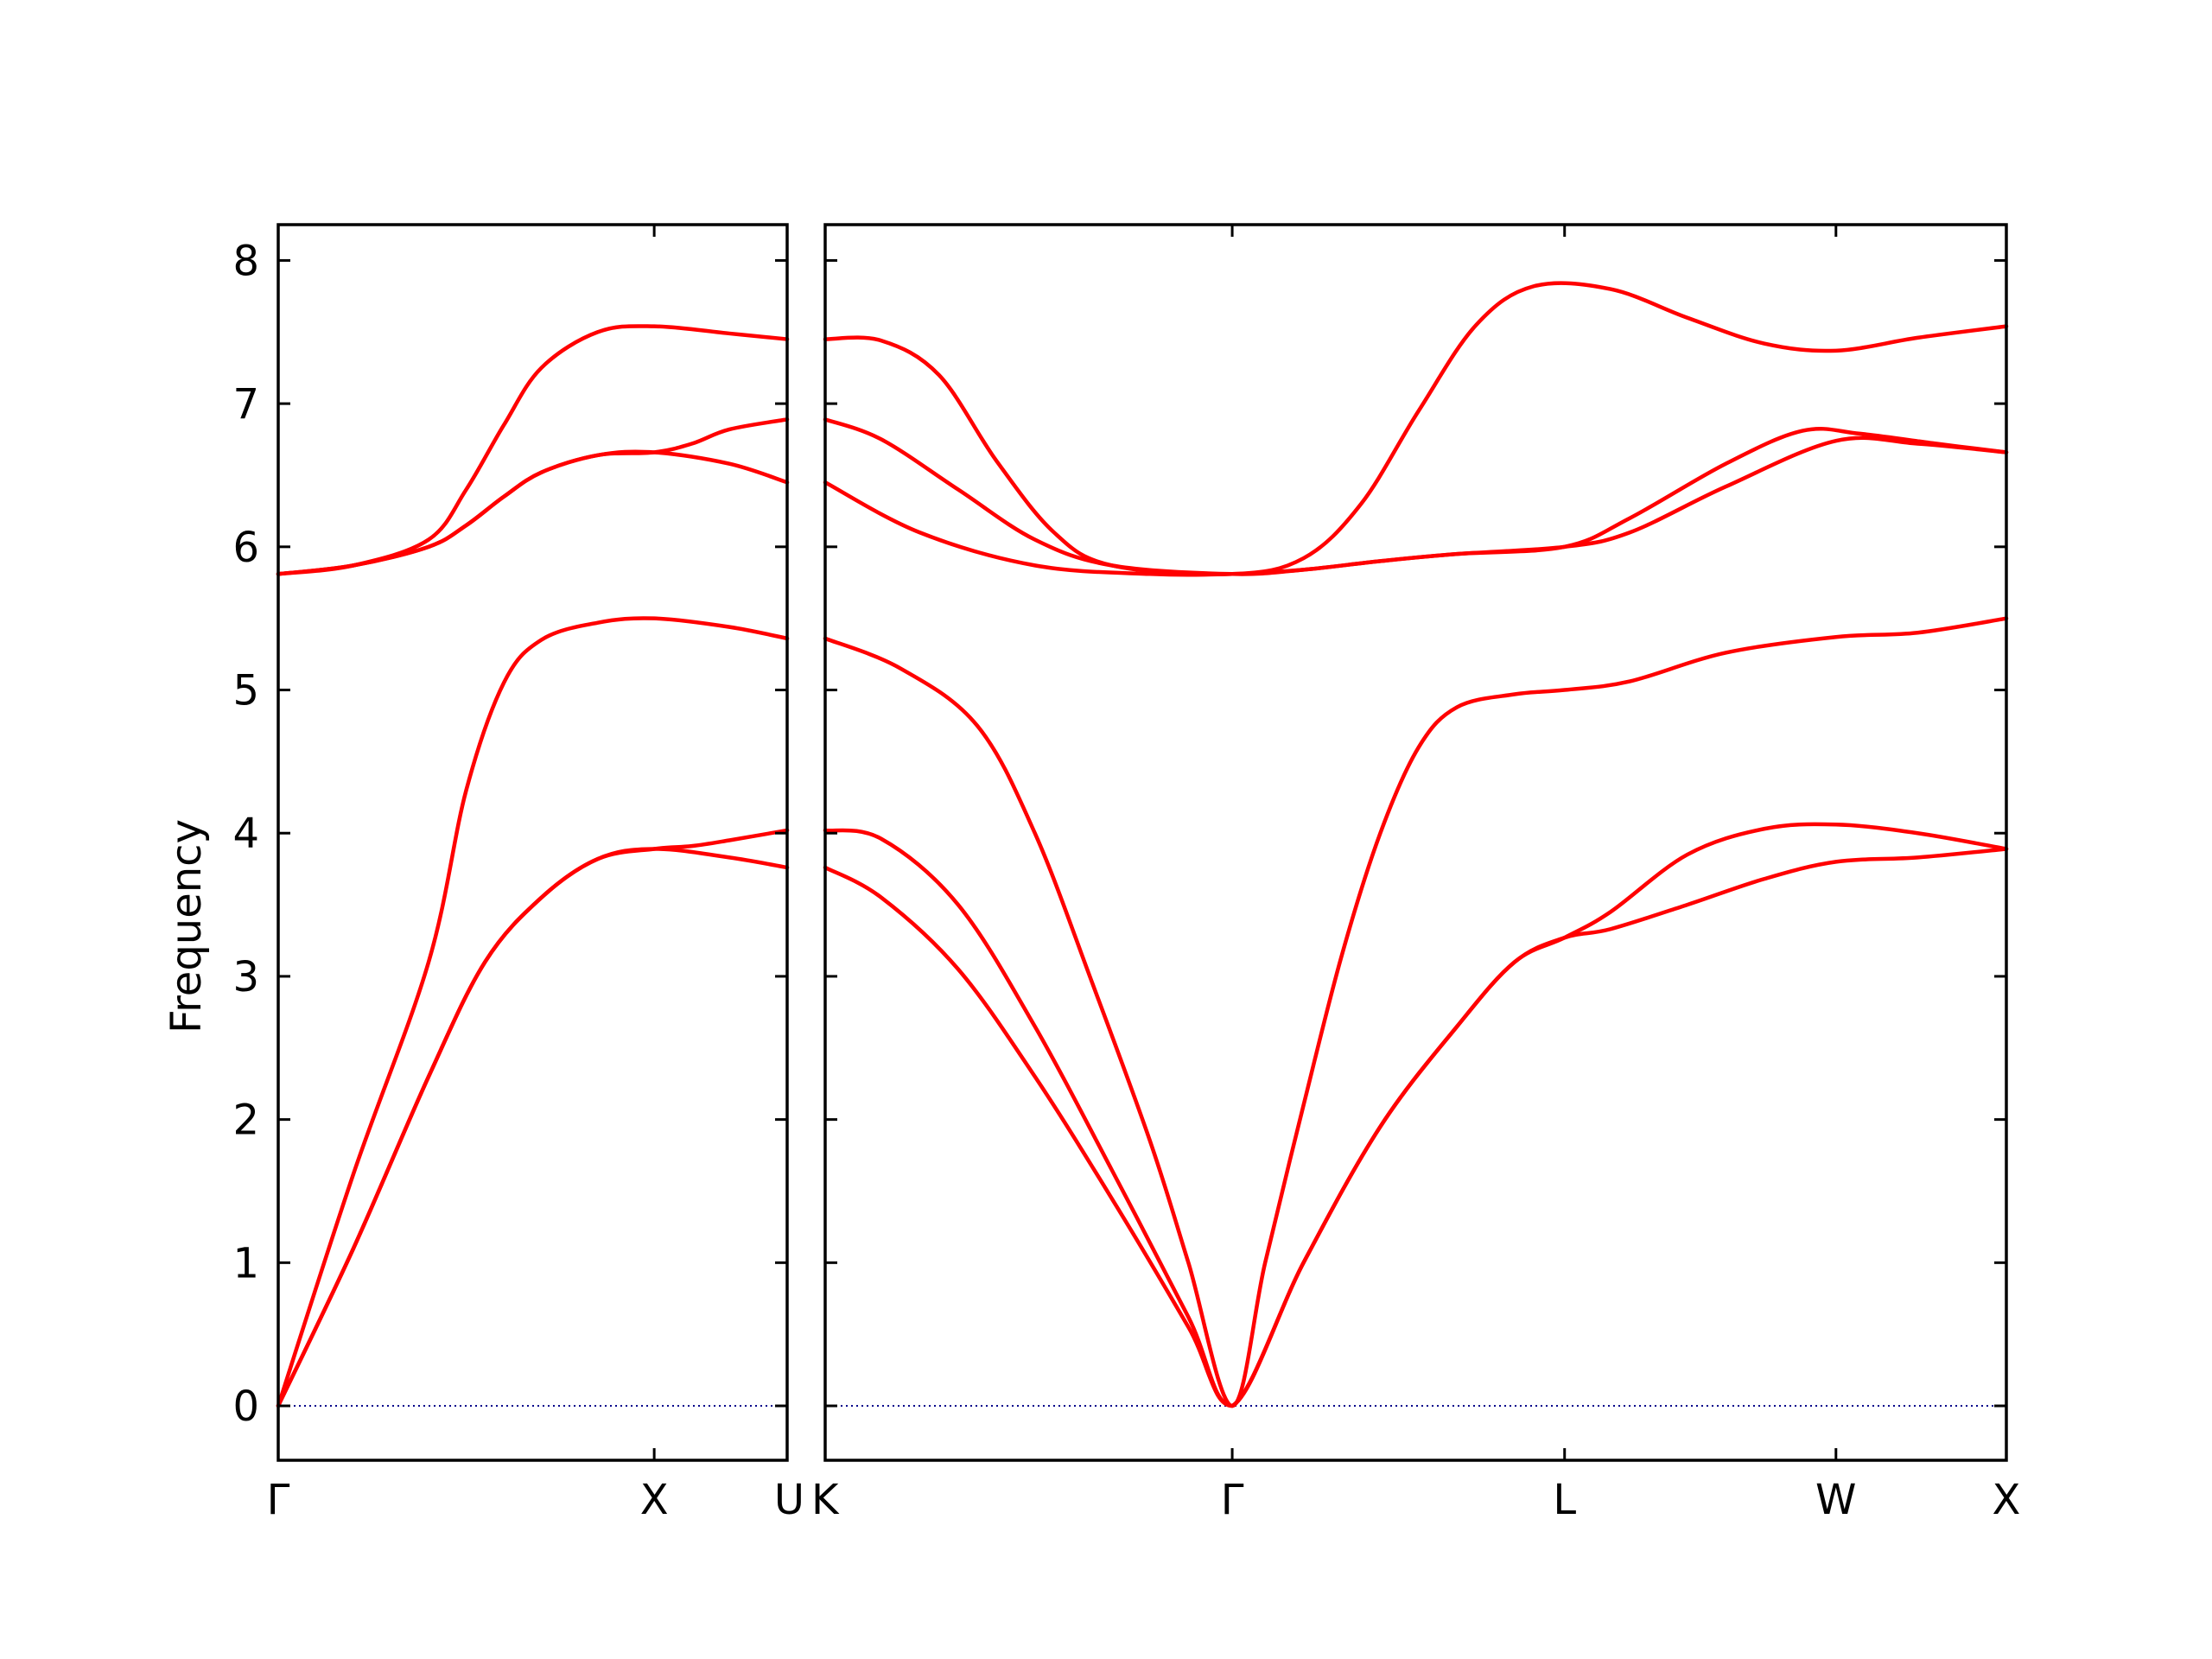  What do you see at coordinates (789, 1500) in the screenshot?
I see `x-tick-label: U` at bounding box center [789, 1500].